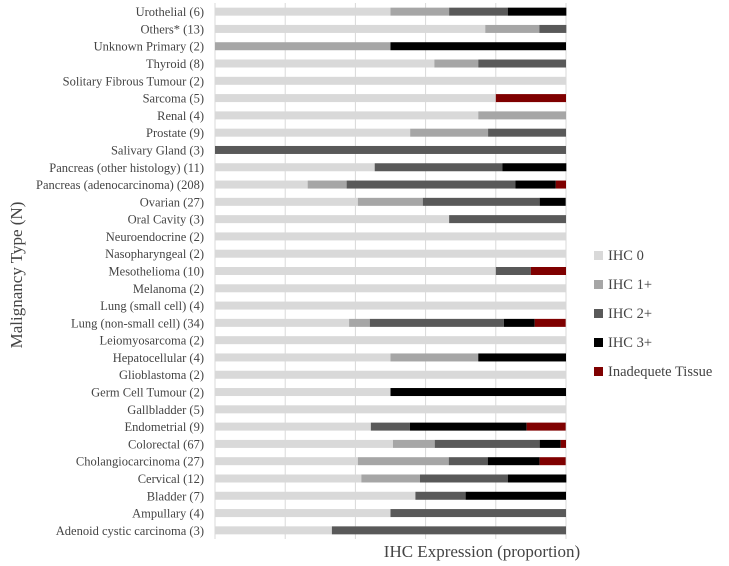 This screenshot has width=729, height=566. I want to click on category-label: Leiomyosarcoma (2), so click(152, 341).